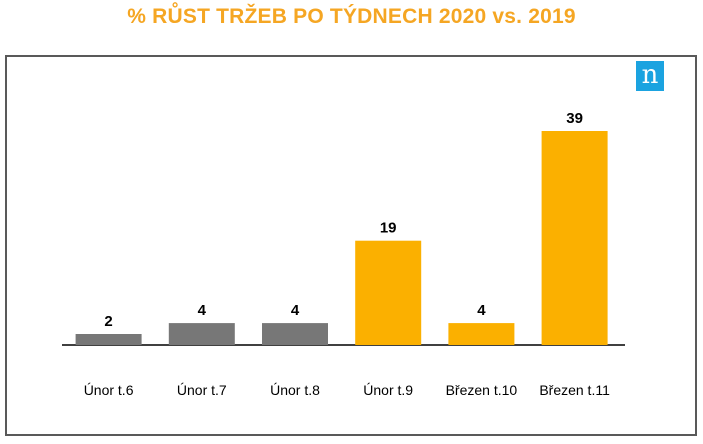  Describe the element at coordinates (574, 118) in the screenshot. I see `data-label-6: 39` at that location.